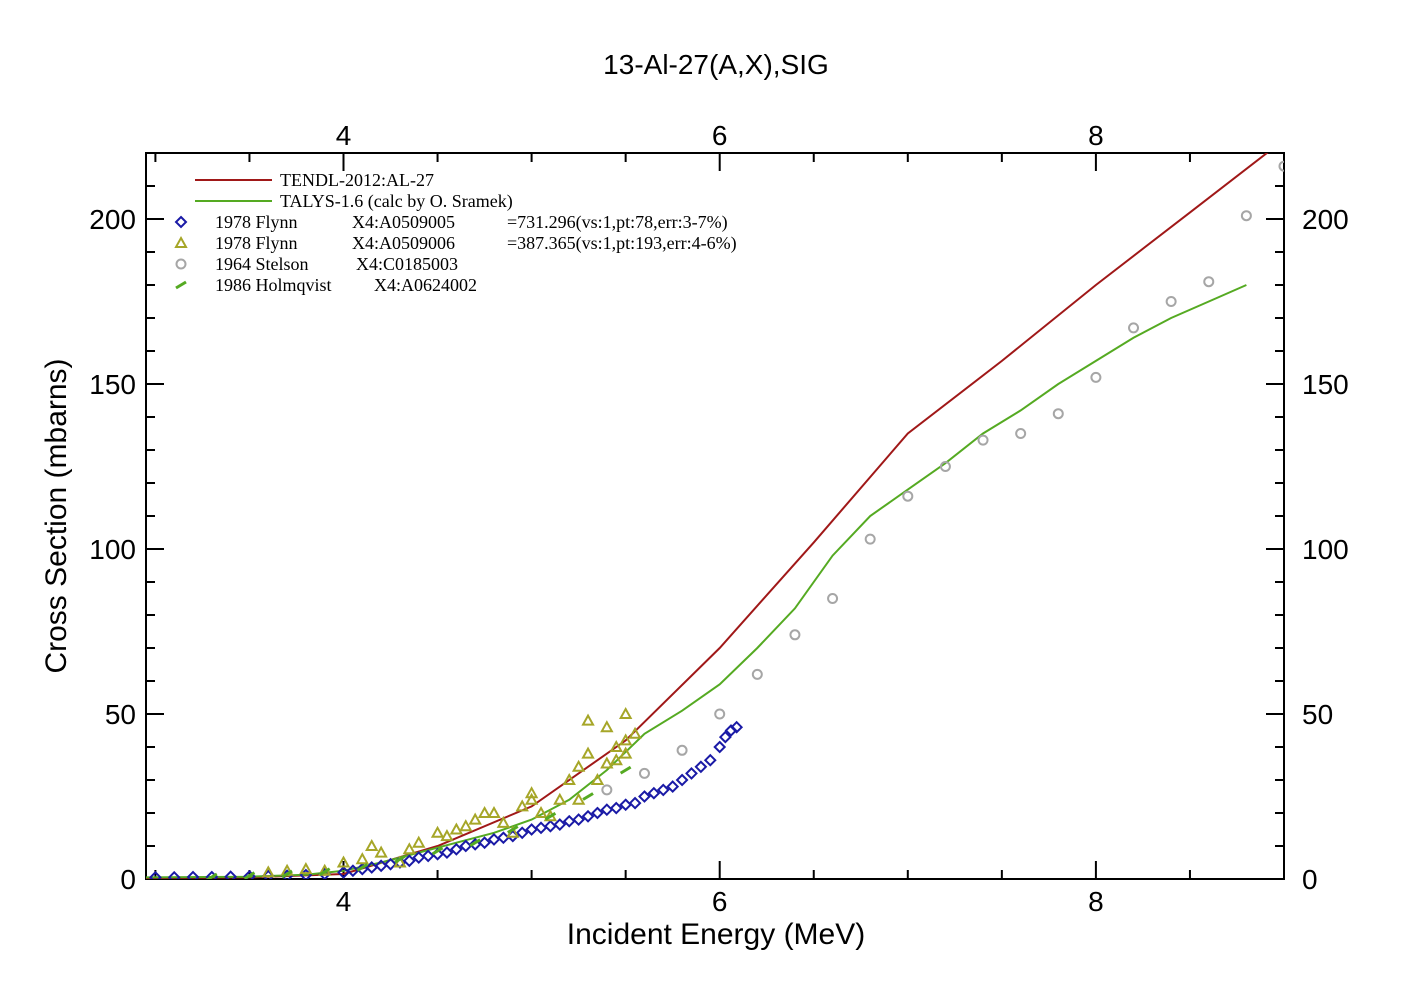 The image size is (1404, 1008). What do you see at coordinates (112, 549) in the screenshot?
I see `y-tick-label: 100` at bounding box center [112, 549].